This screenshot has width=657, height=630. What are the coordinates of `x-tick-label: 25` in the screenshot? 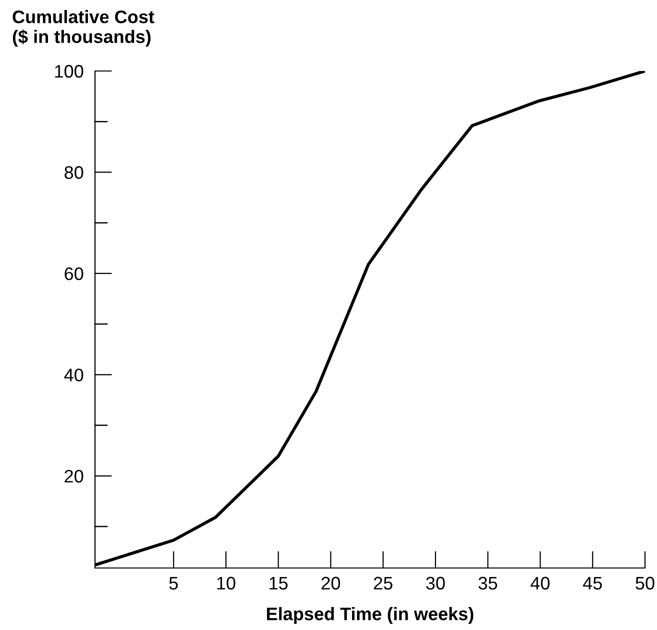 It's located at (383, 583).